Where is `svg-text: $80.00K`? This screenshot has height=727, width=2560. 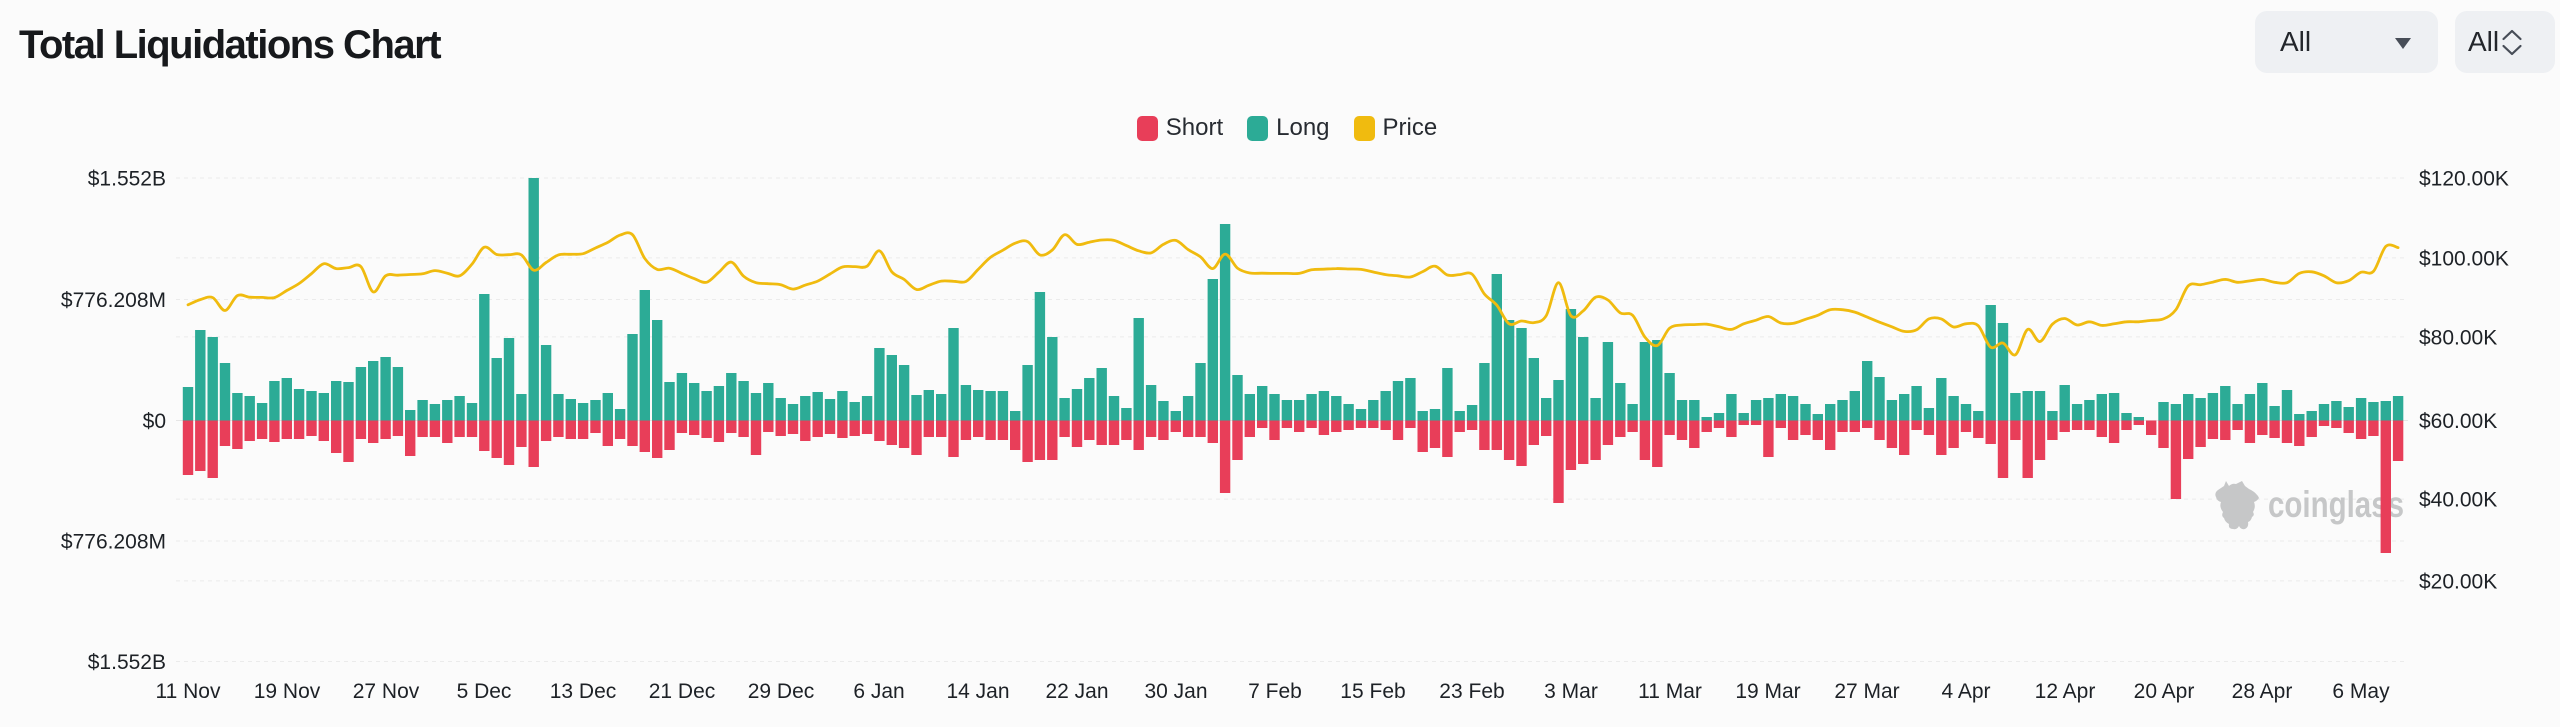 svg-text: $80.00K is located at coordinates (2458, 337).